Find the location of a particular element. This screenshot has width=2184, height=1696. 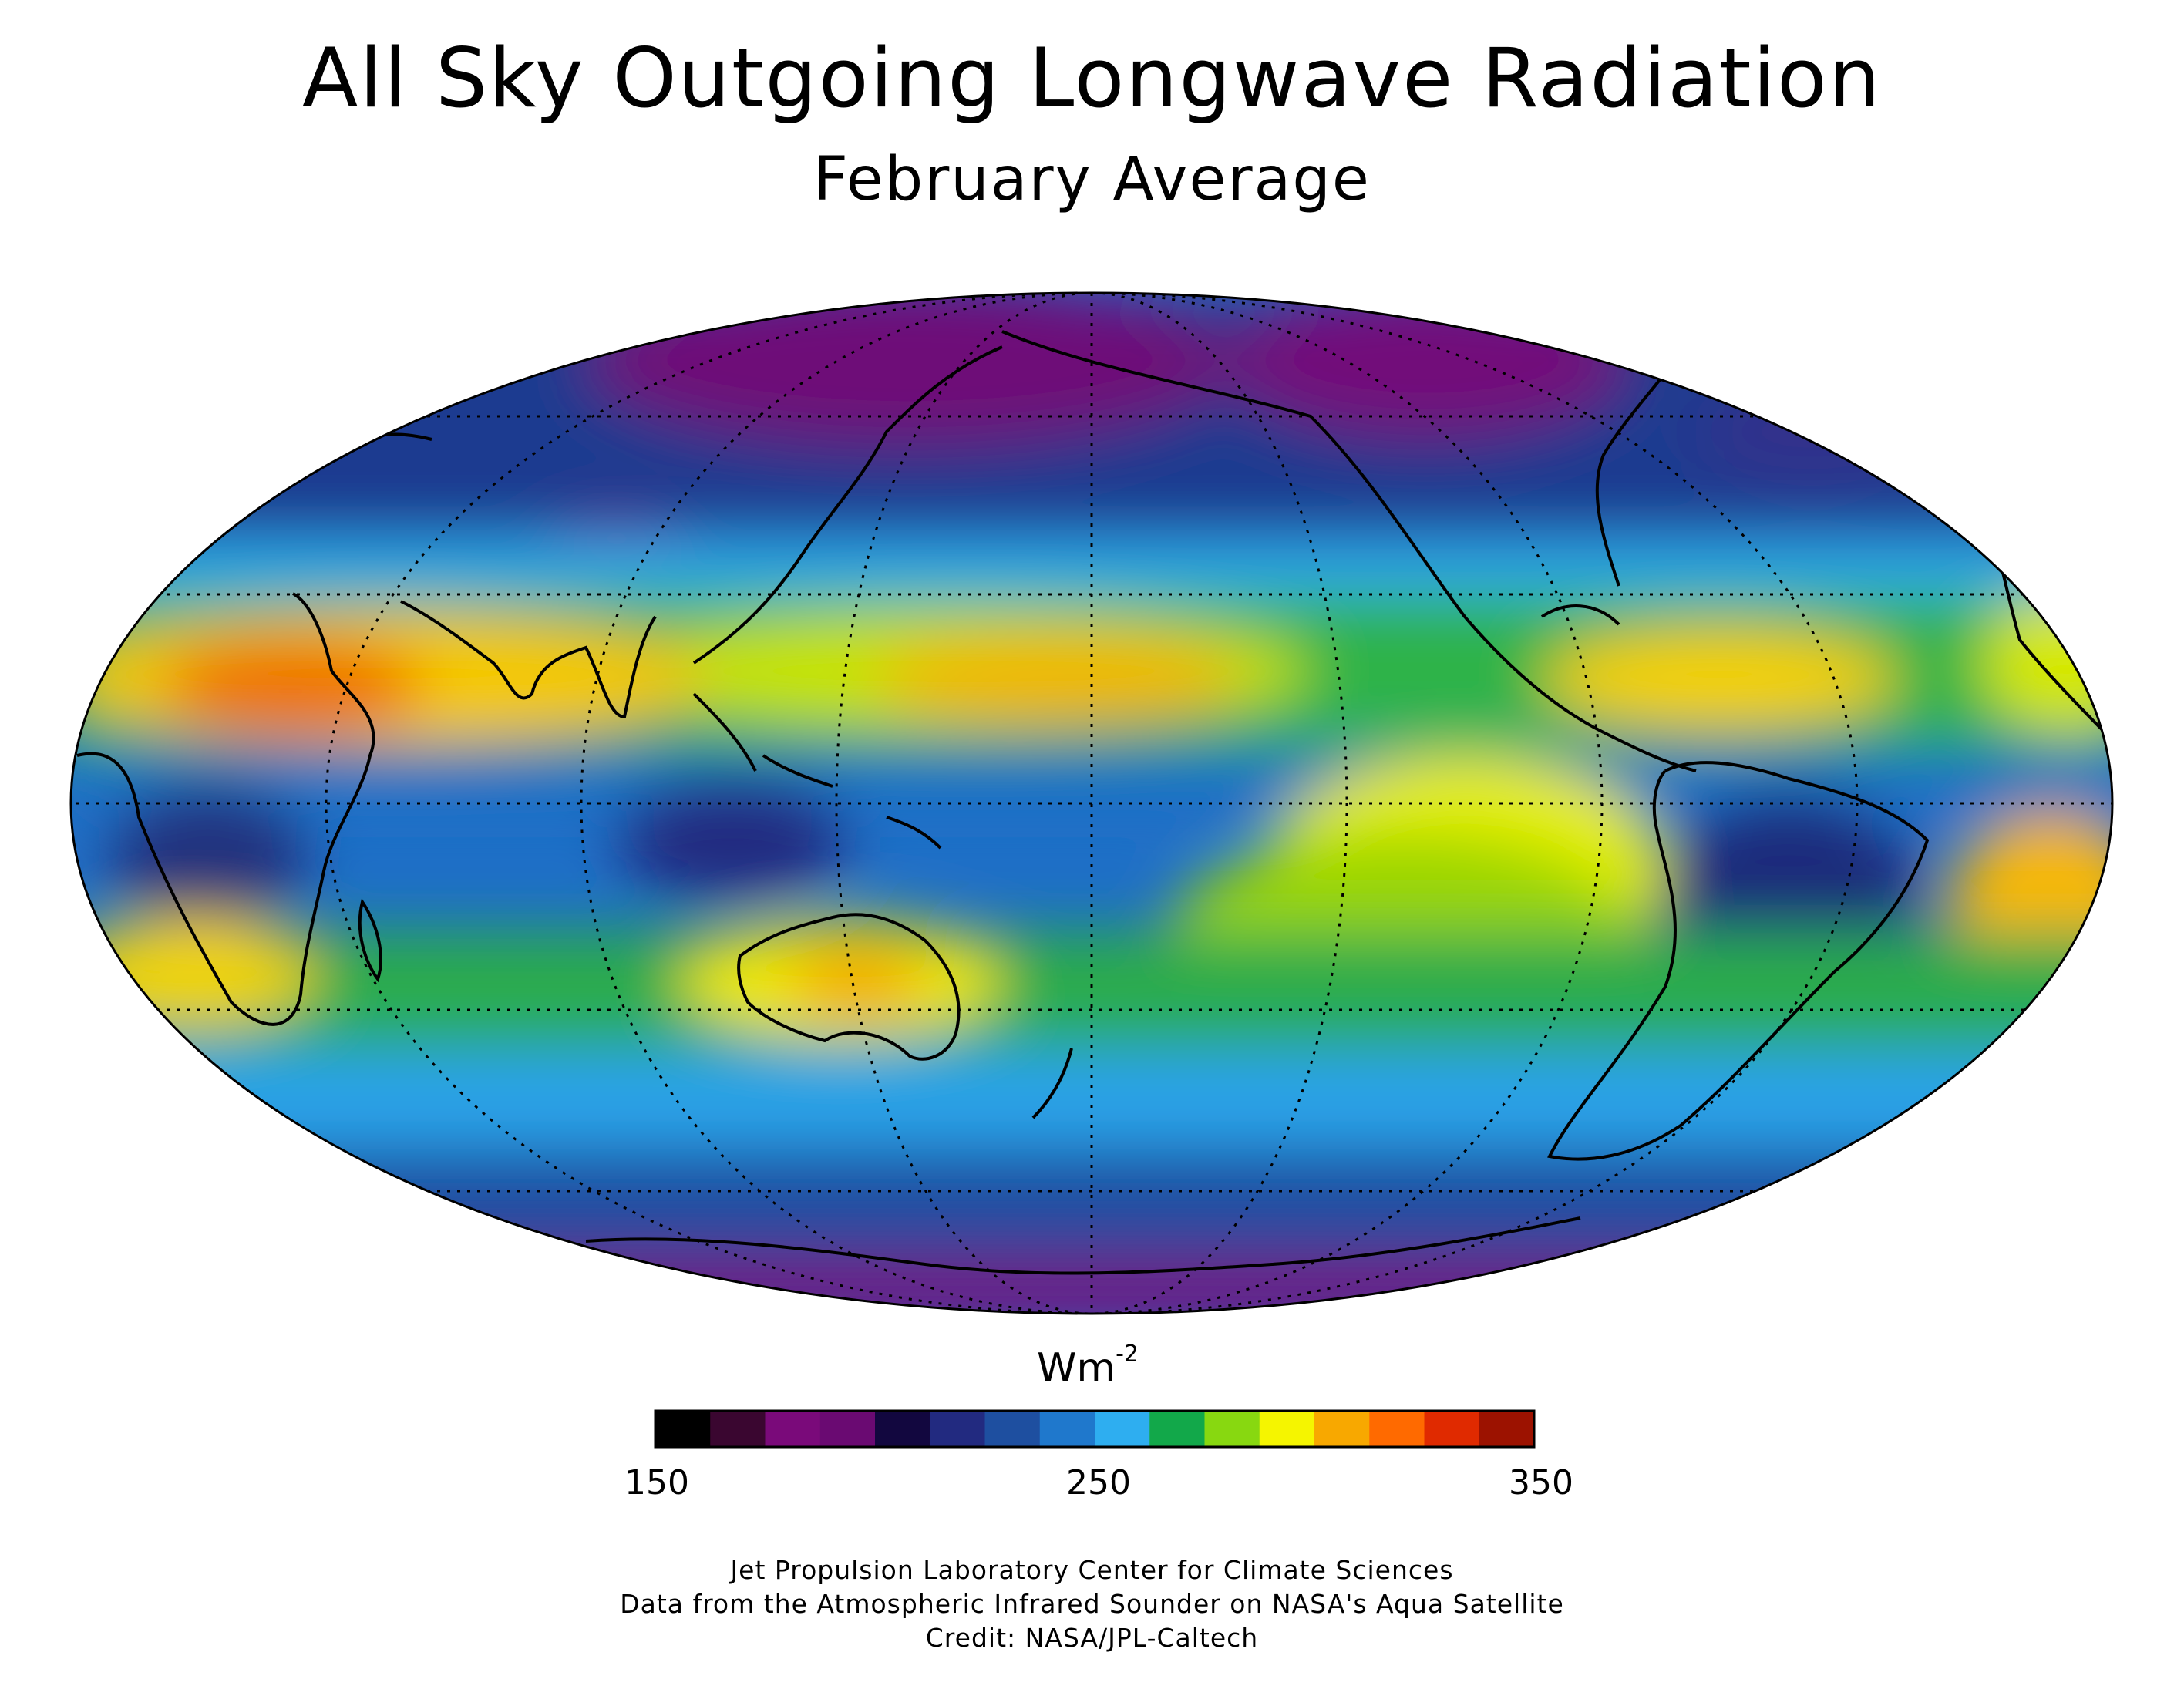

colorbar-mid-label: 250 is located at coordinates (1098, 1483).